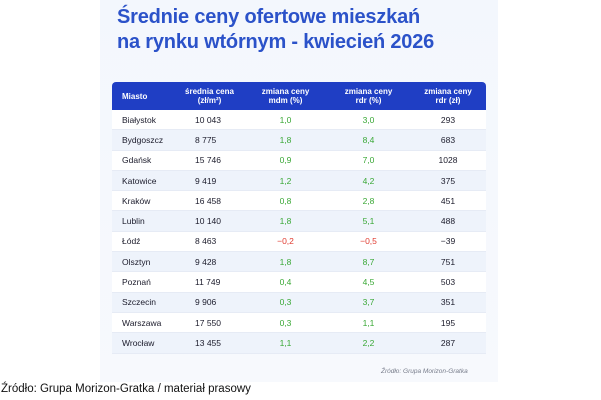  I want to click on table-row: Warszawa 17 550 0,3 1,1 195, so click(299, 323).